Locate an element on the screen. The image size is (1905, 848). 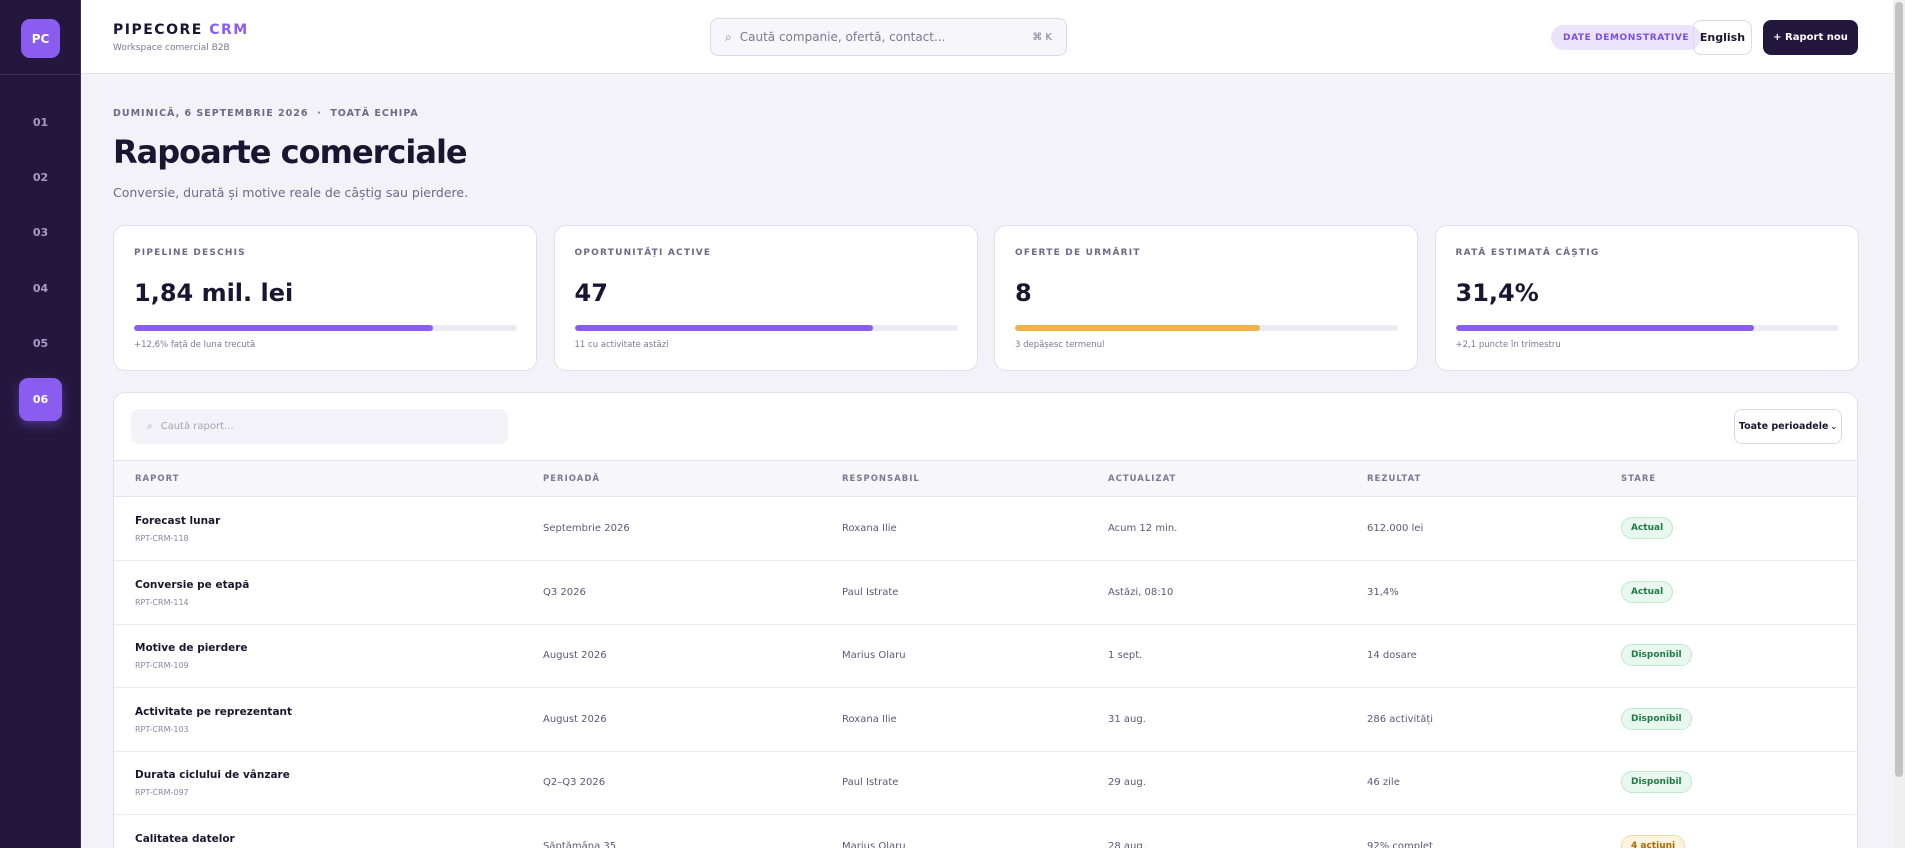
nav-item: 05 is located at coordinates (40, 343).